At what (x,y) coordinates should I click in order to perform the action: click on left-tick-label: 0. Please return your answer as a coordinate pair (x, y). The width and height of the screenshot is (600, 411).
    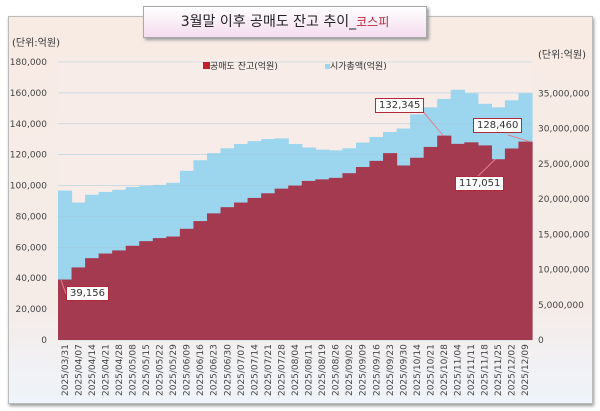
    Looking at the image, I should click on (44, 341).